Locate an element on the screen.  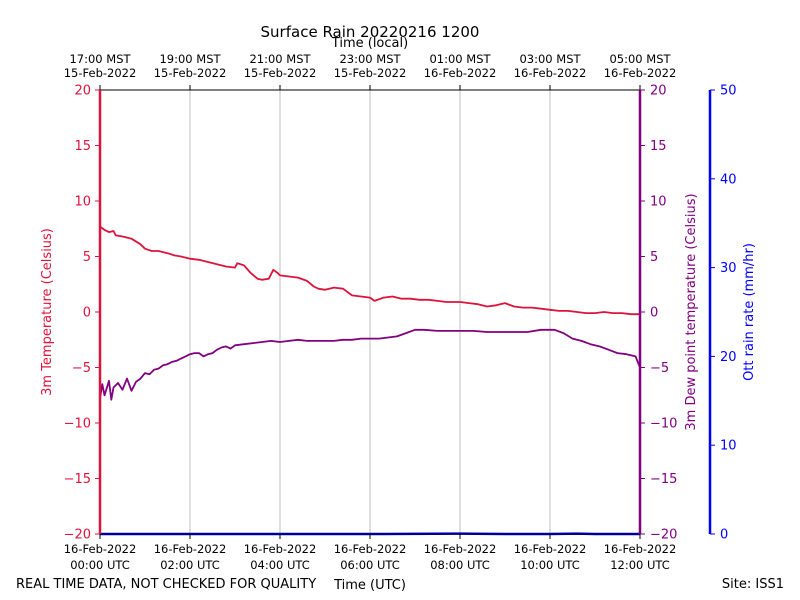
chart-title: Surface Rain 20220216 1200 is located at coordinates (370, 32).